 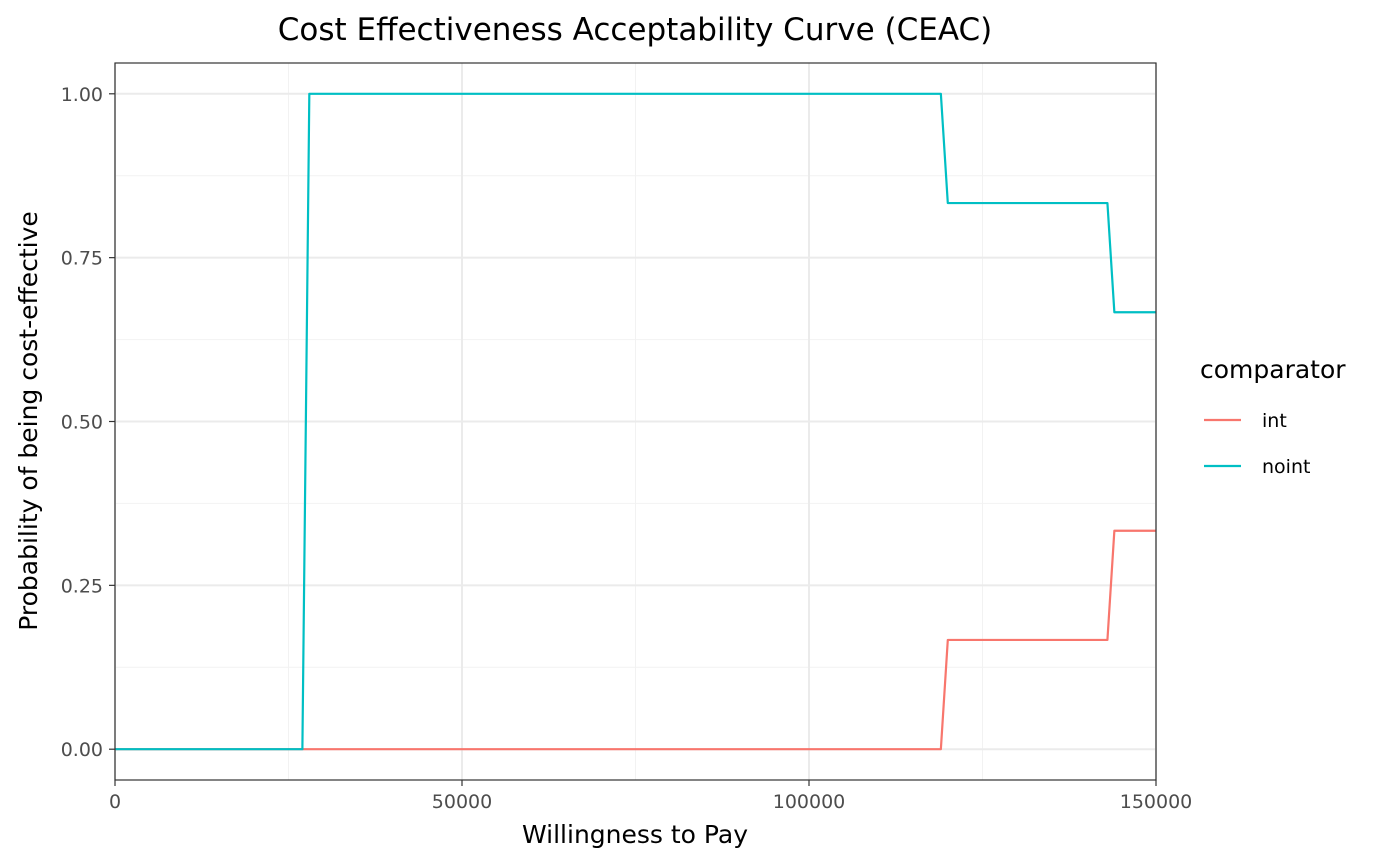 What do you see at coordinates (115, 802) in the screenshot?
I see `x-tick-label: 0` at bounding box center [115, 802].